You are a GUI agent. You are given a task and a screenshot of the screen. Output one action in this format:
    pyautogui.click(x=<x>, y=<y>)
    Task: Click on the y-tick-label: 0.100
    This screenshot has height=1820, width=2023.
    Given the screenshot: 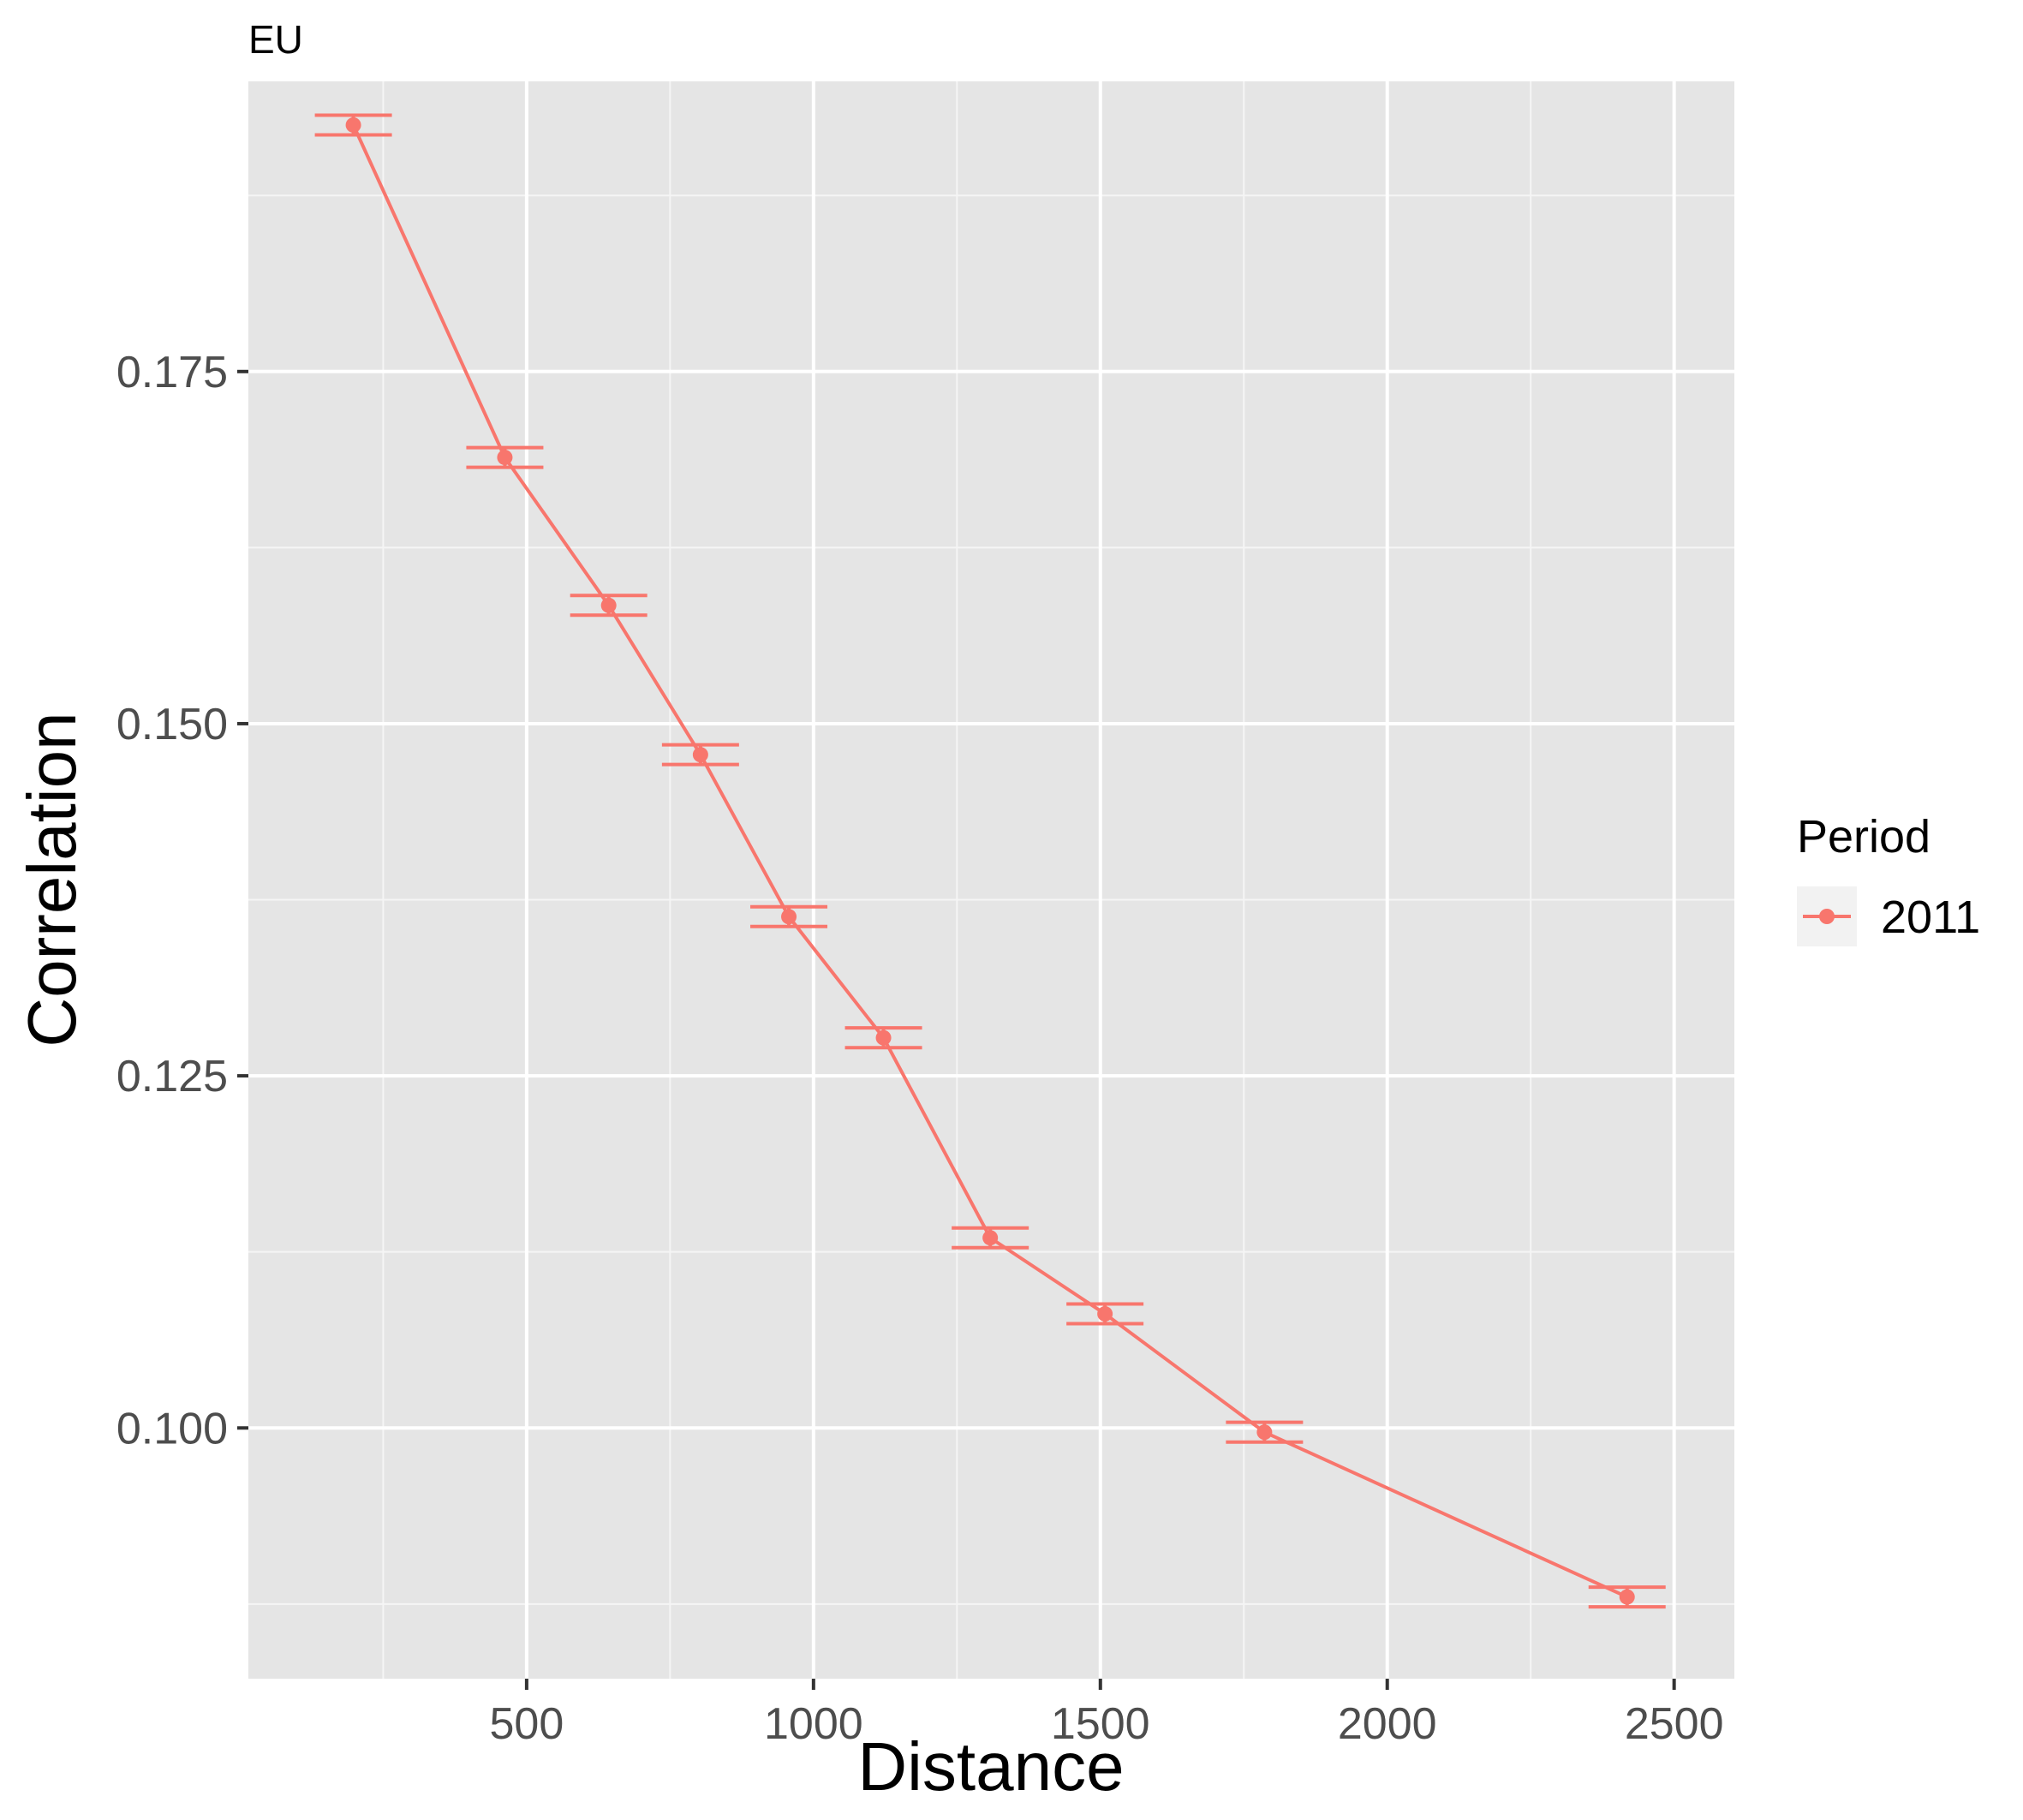 What is the action you would take?
    pyautogui.click(x=172, y=1428)
    